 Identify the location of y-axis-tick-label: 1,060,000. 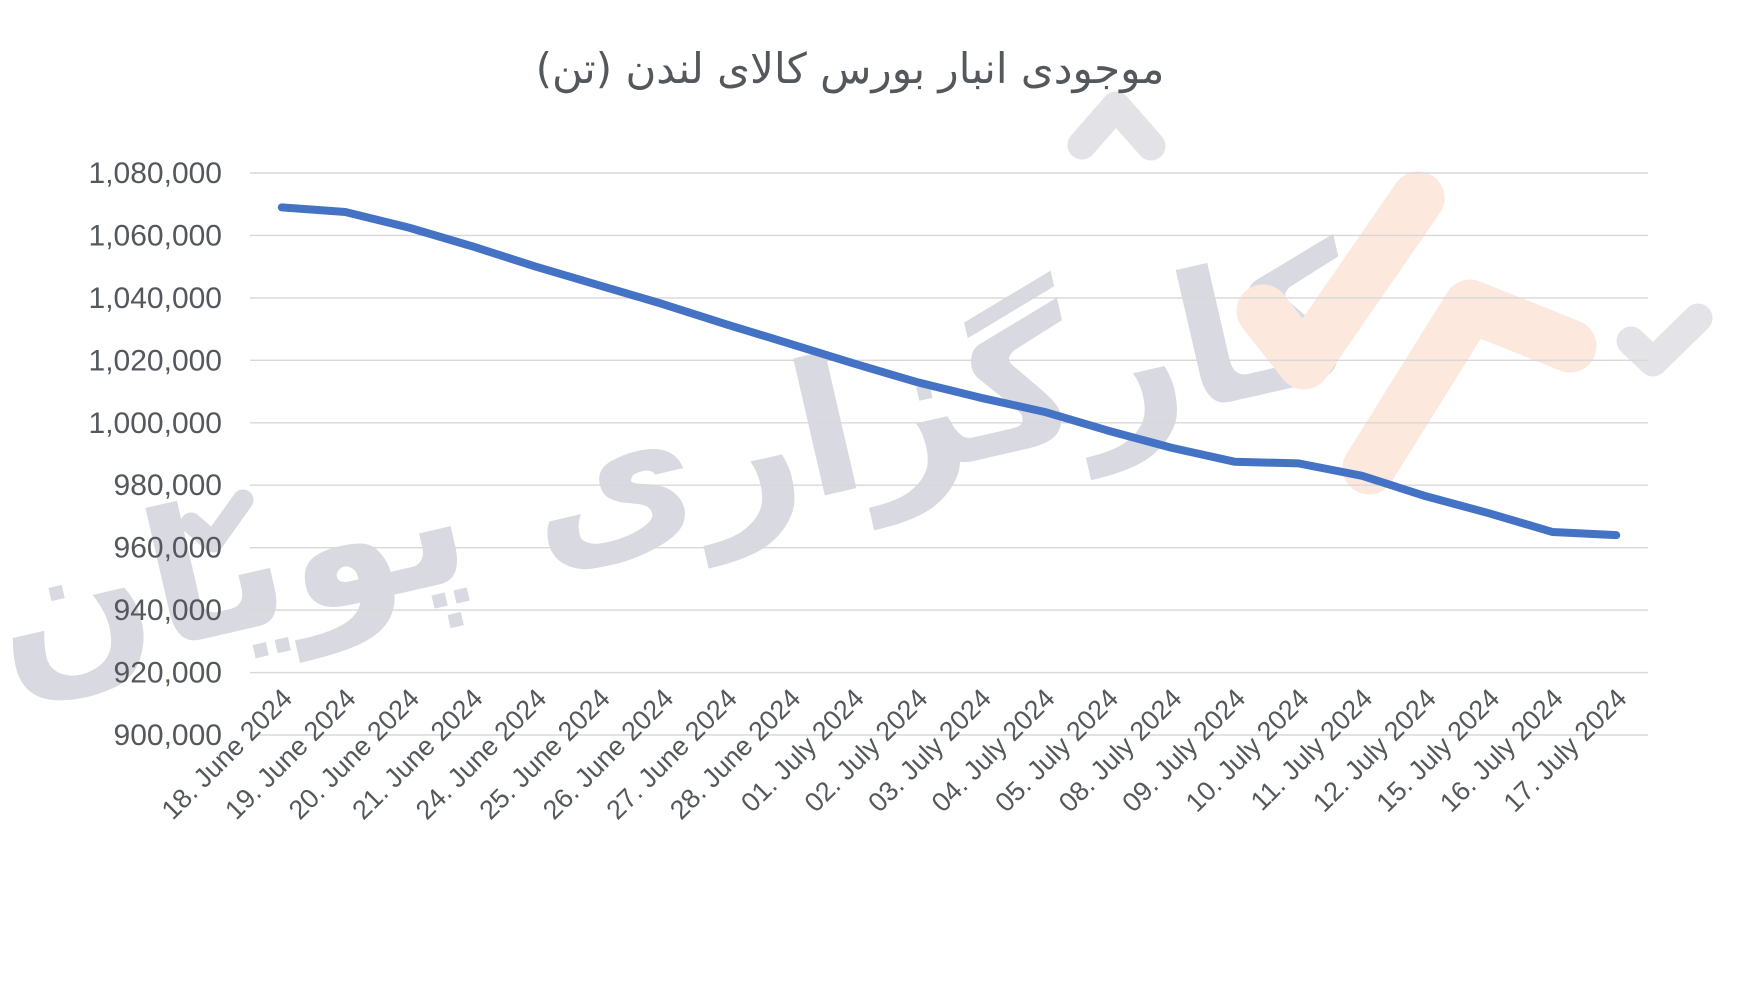
(155, 235).